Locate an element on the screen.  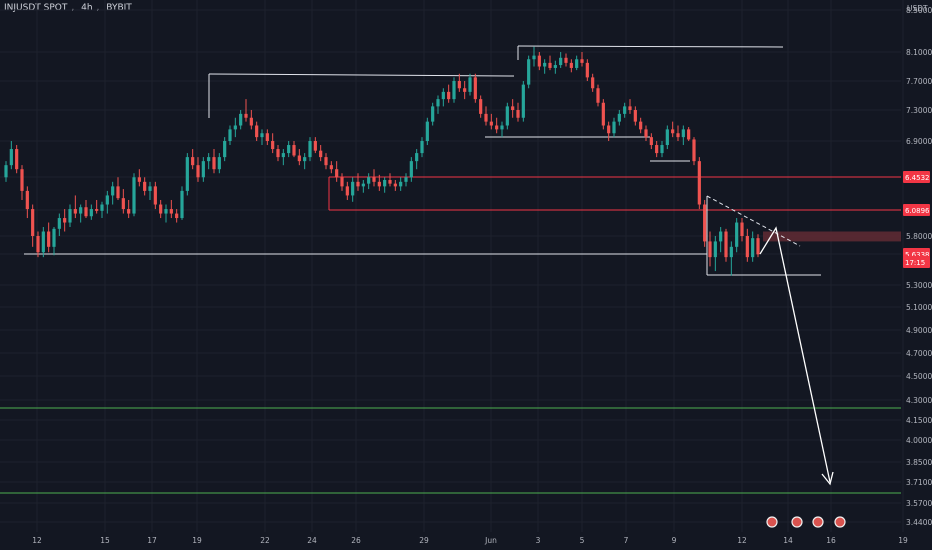
y-tick-label: 4.5000 is located at coordinates (919, 376).